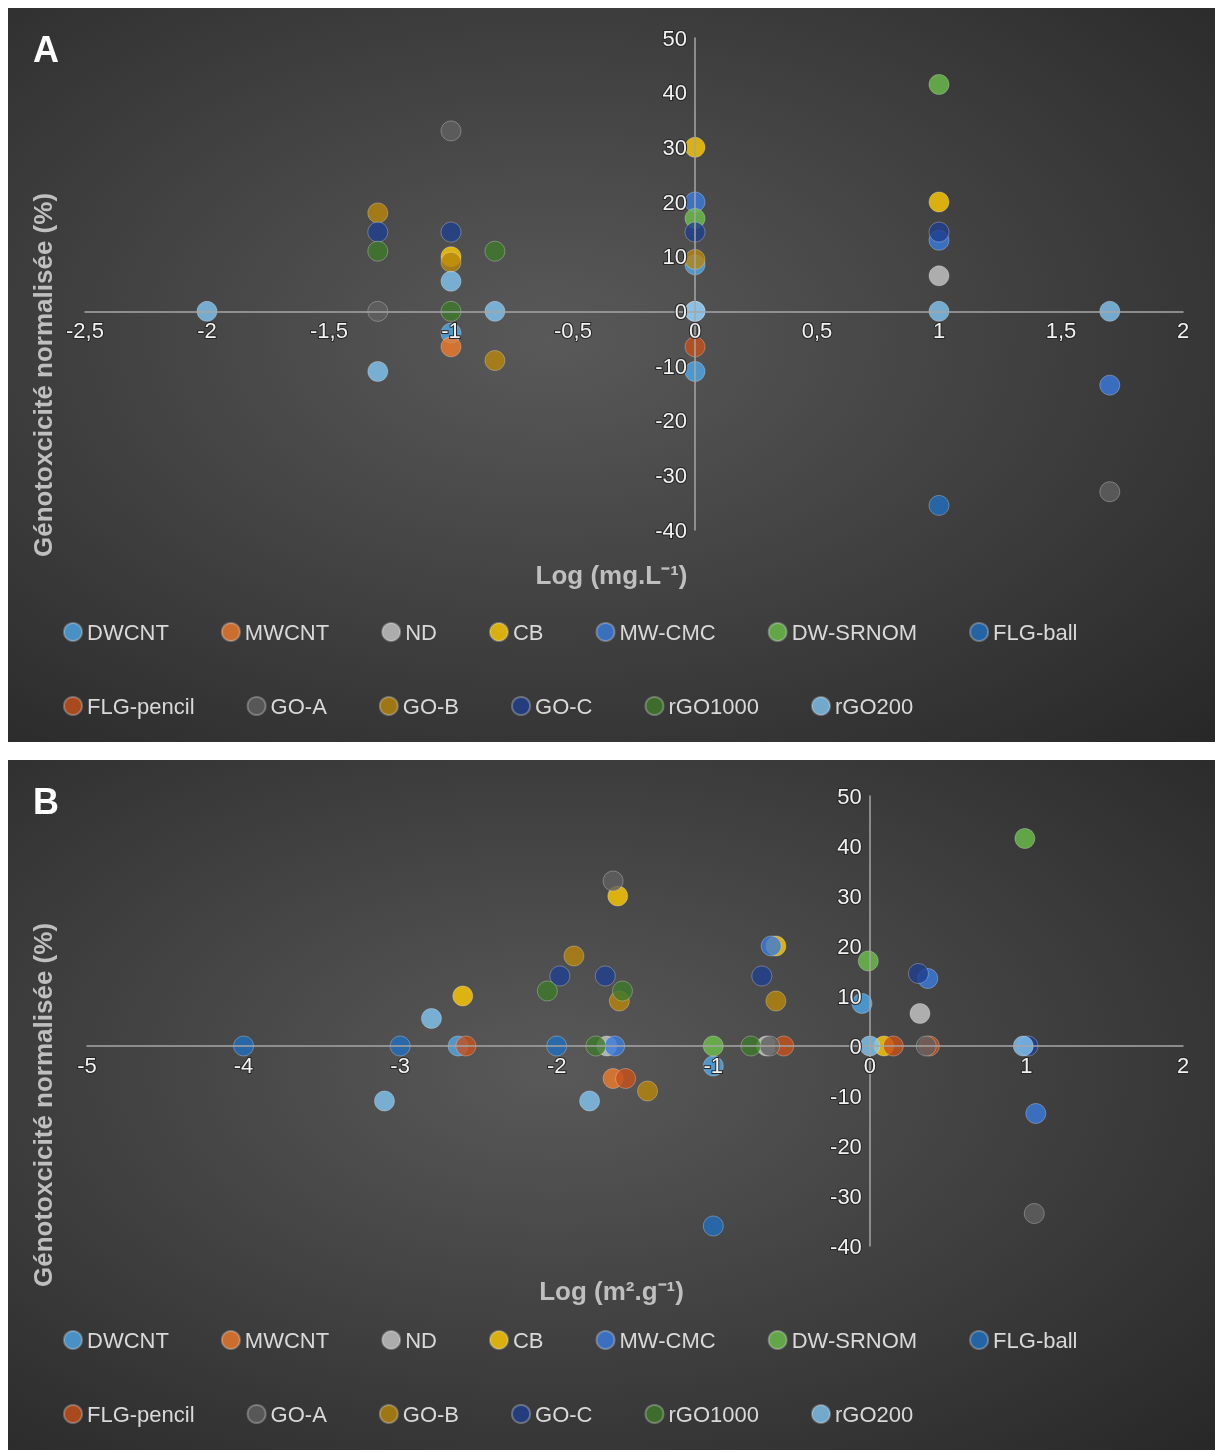 This screenshot has height=1452, width=1215. What do you see at coordinates (400, 1065) in the screenshot?
I see `x-tick-label: -3` at bounding box center [400, 1065].